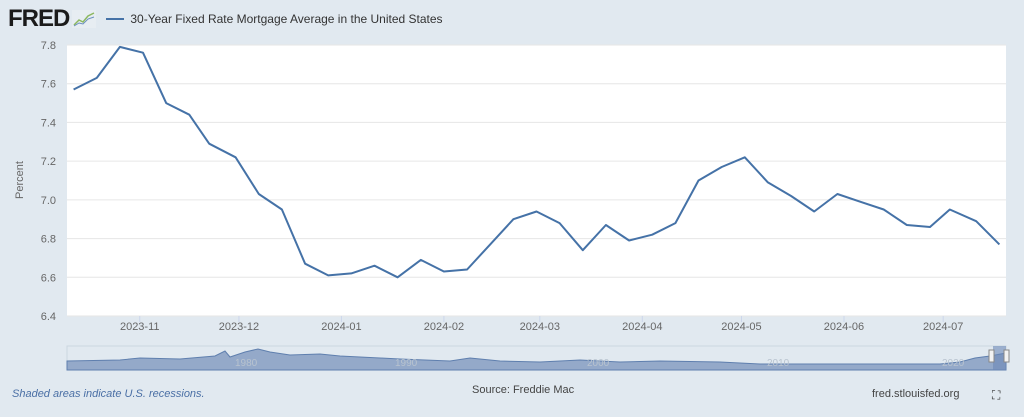 The image size is (1024, 417). What do you see at coordinates (20, 180) in the screenshot?
I see `y-axis-label: Percent` at bounding box center [20, 180].